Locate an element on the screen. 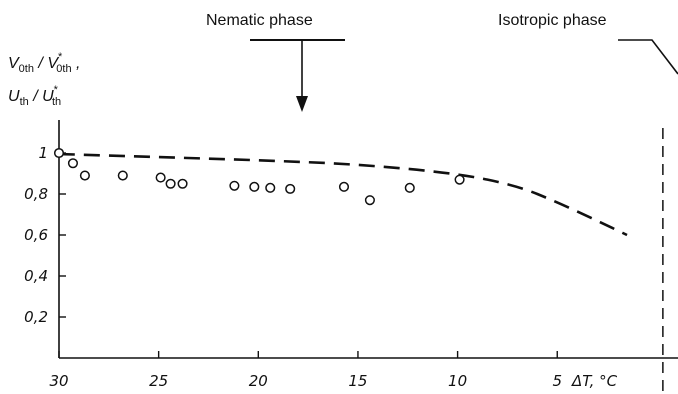 The image size is (678, 394). x-tick-label: 5 is located at coordinates (557, 381).